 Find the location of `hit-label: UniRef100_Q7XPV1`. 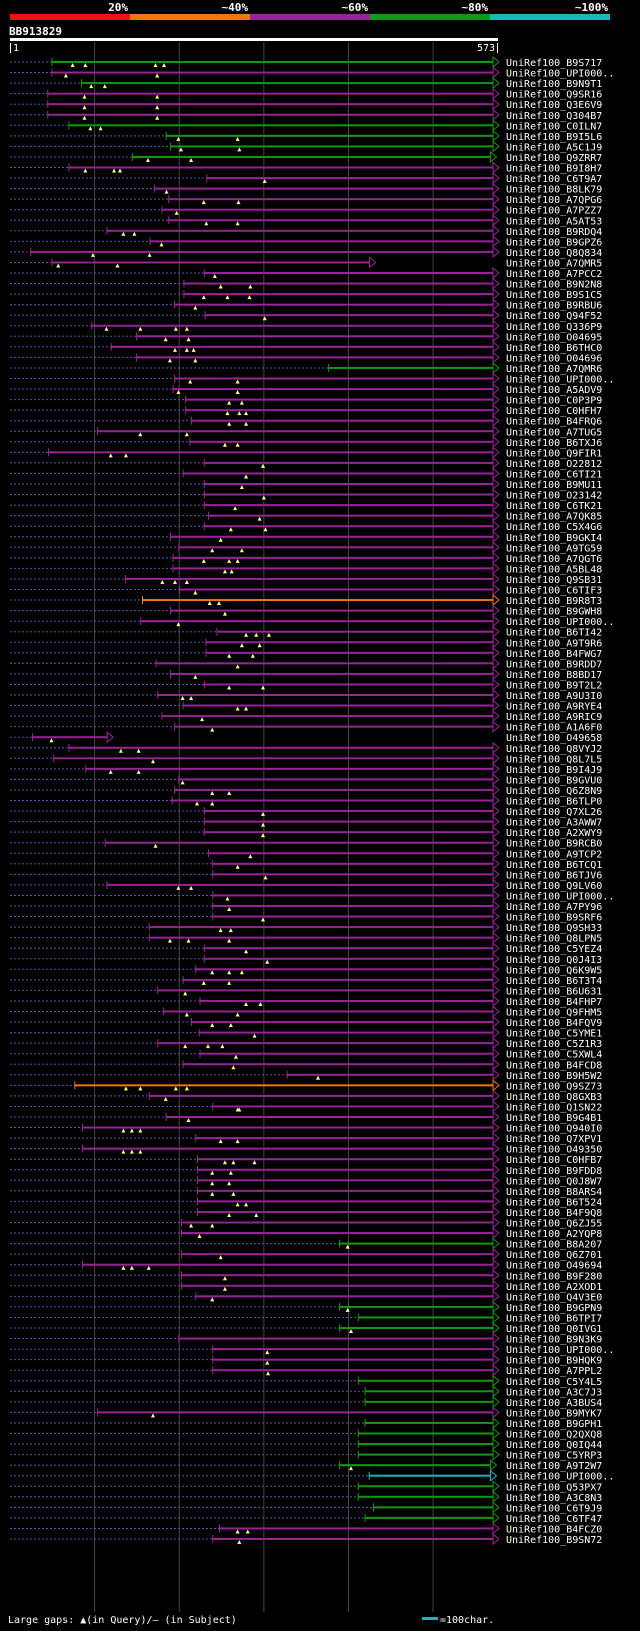

hit-label: UniRef100_Q7XPV1 is located at coordinates (554, 1139).